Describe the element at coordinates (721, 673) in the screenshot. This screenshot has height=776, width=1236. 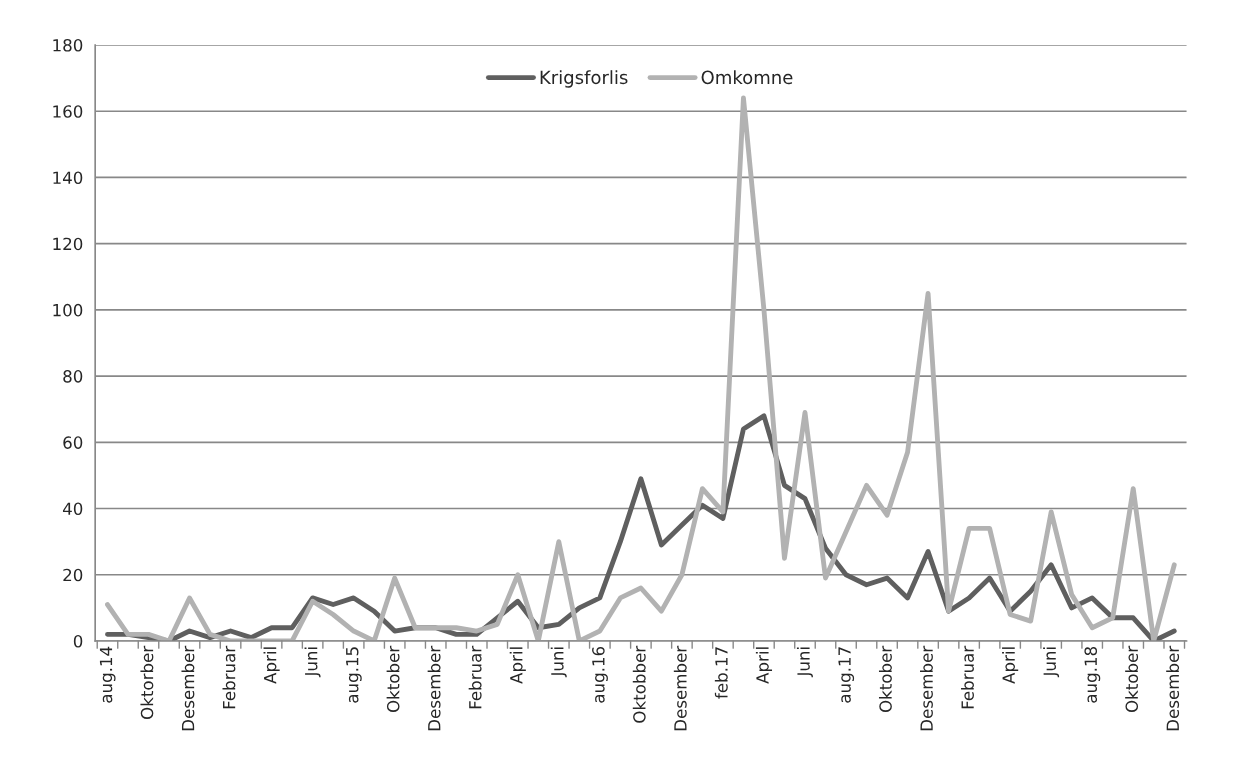
I see `x-tick-label: feb.17` at that location.